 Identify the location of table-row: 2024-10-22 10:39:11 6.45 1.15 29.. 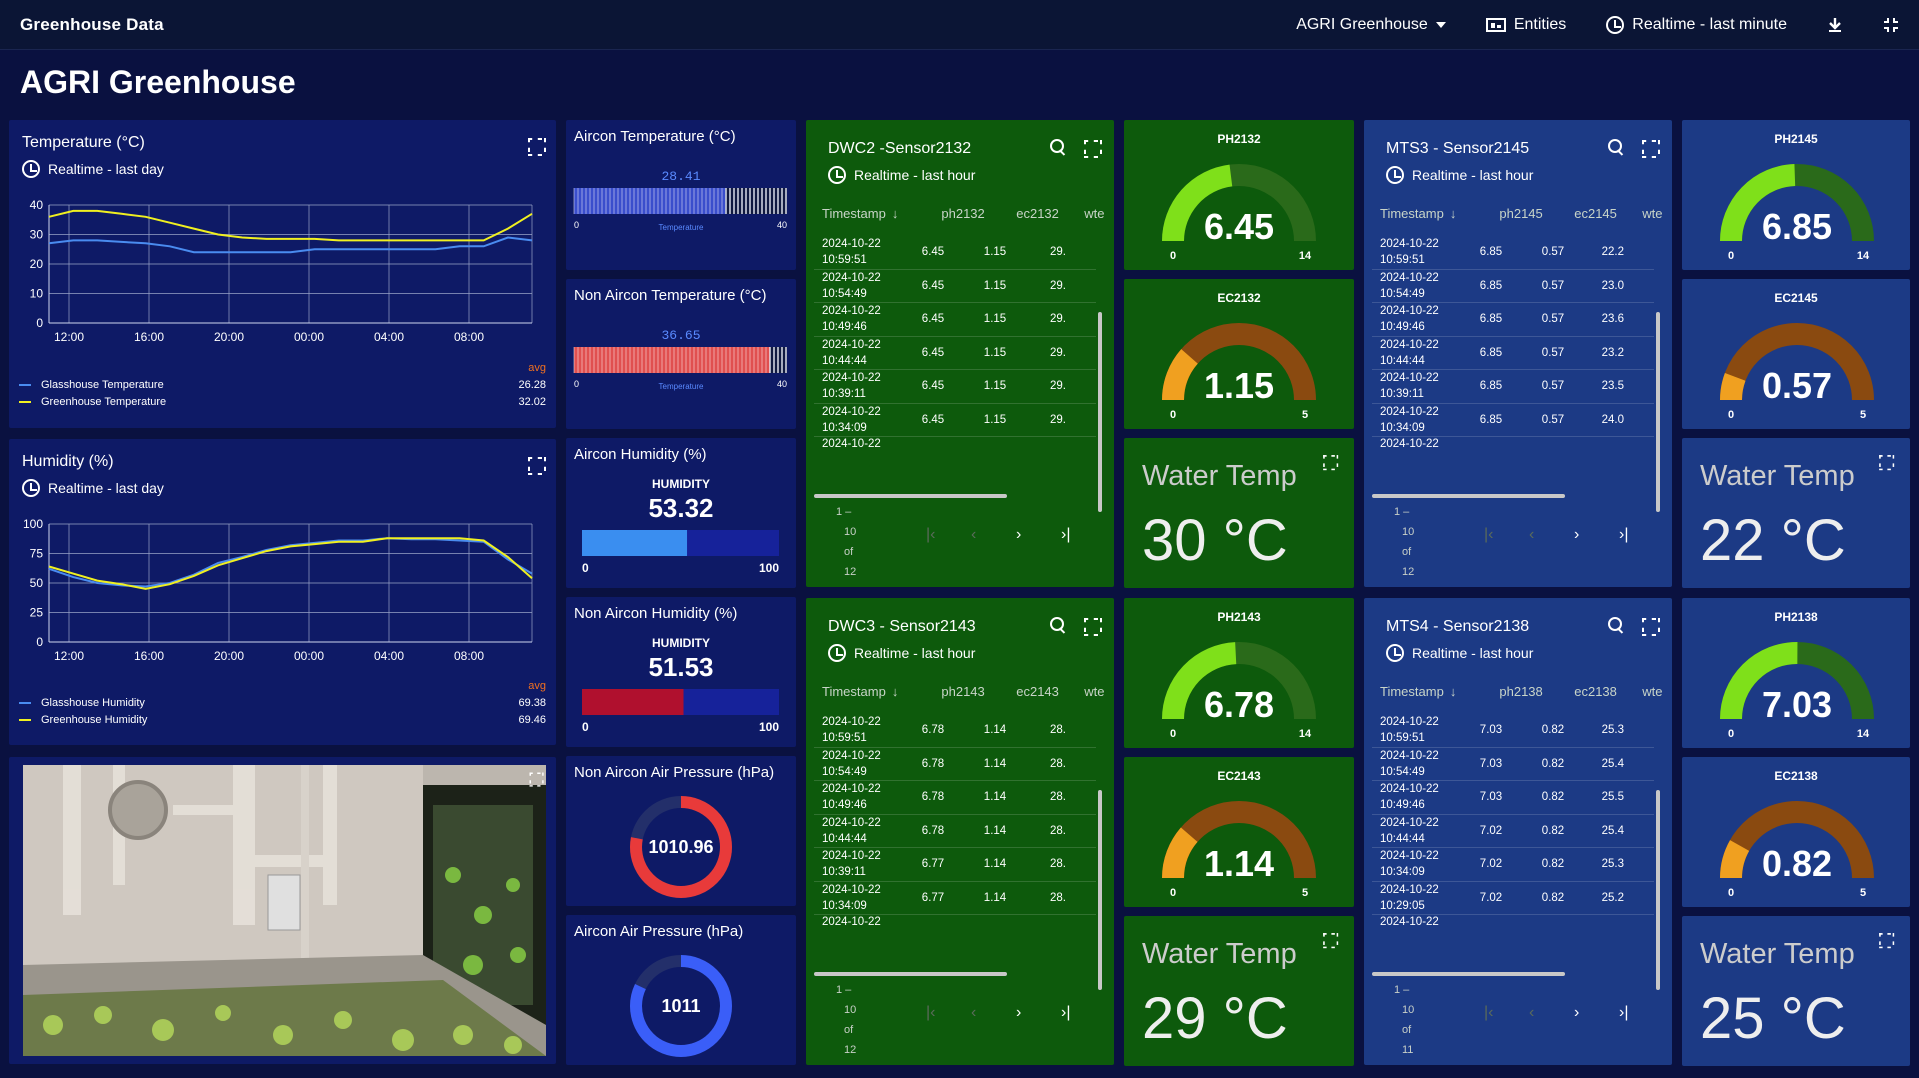
(955, 387).